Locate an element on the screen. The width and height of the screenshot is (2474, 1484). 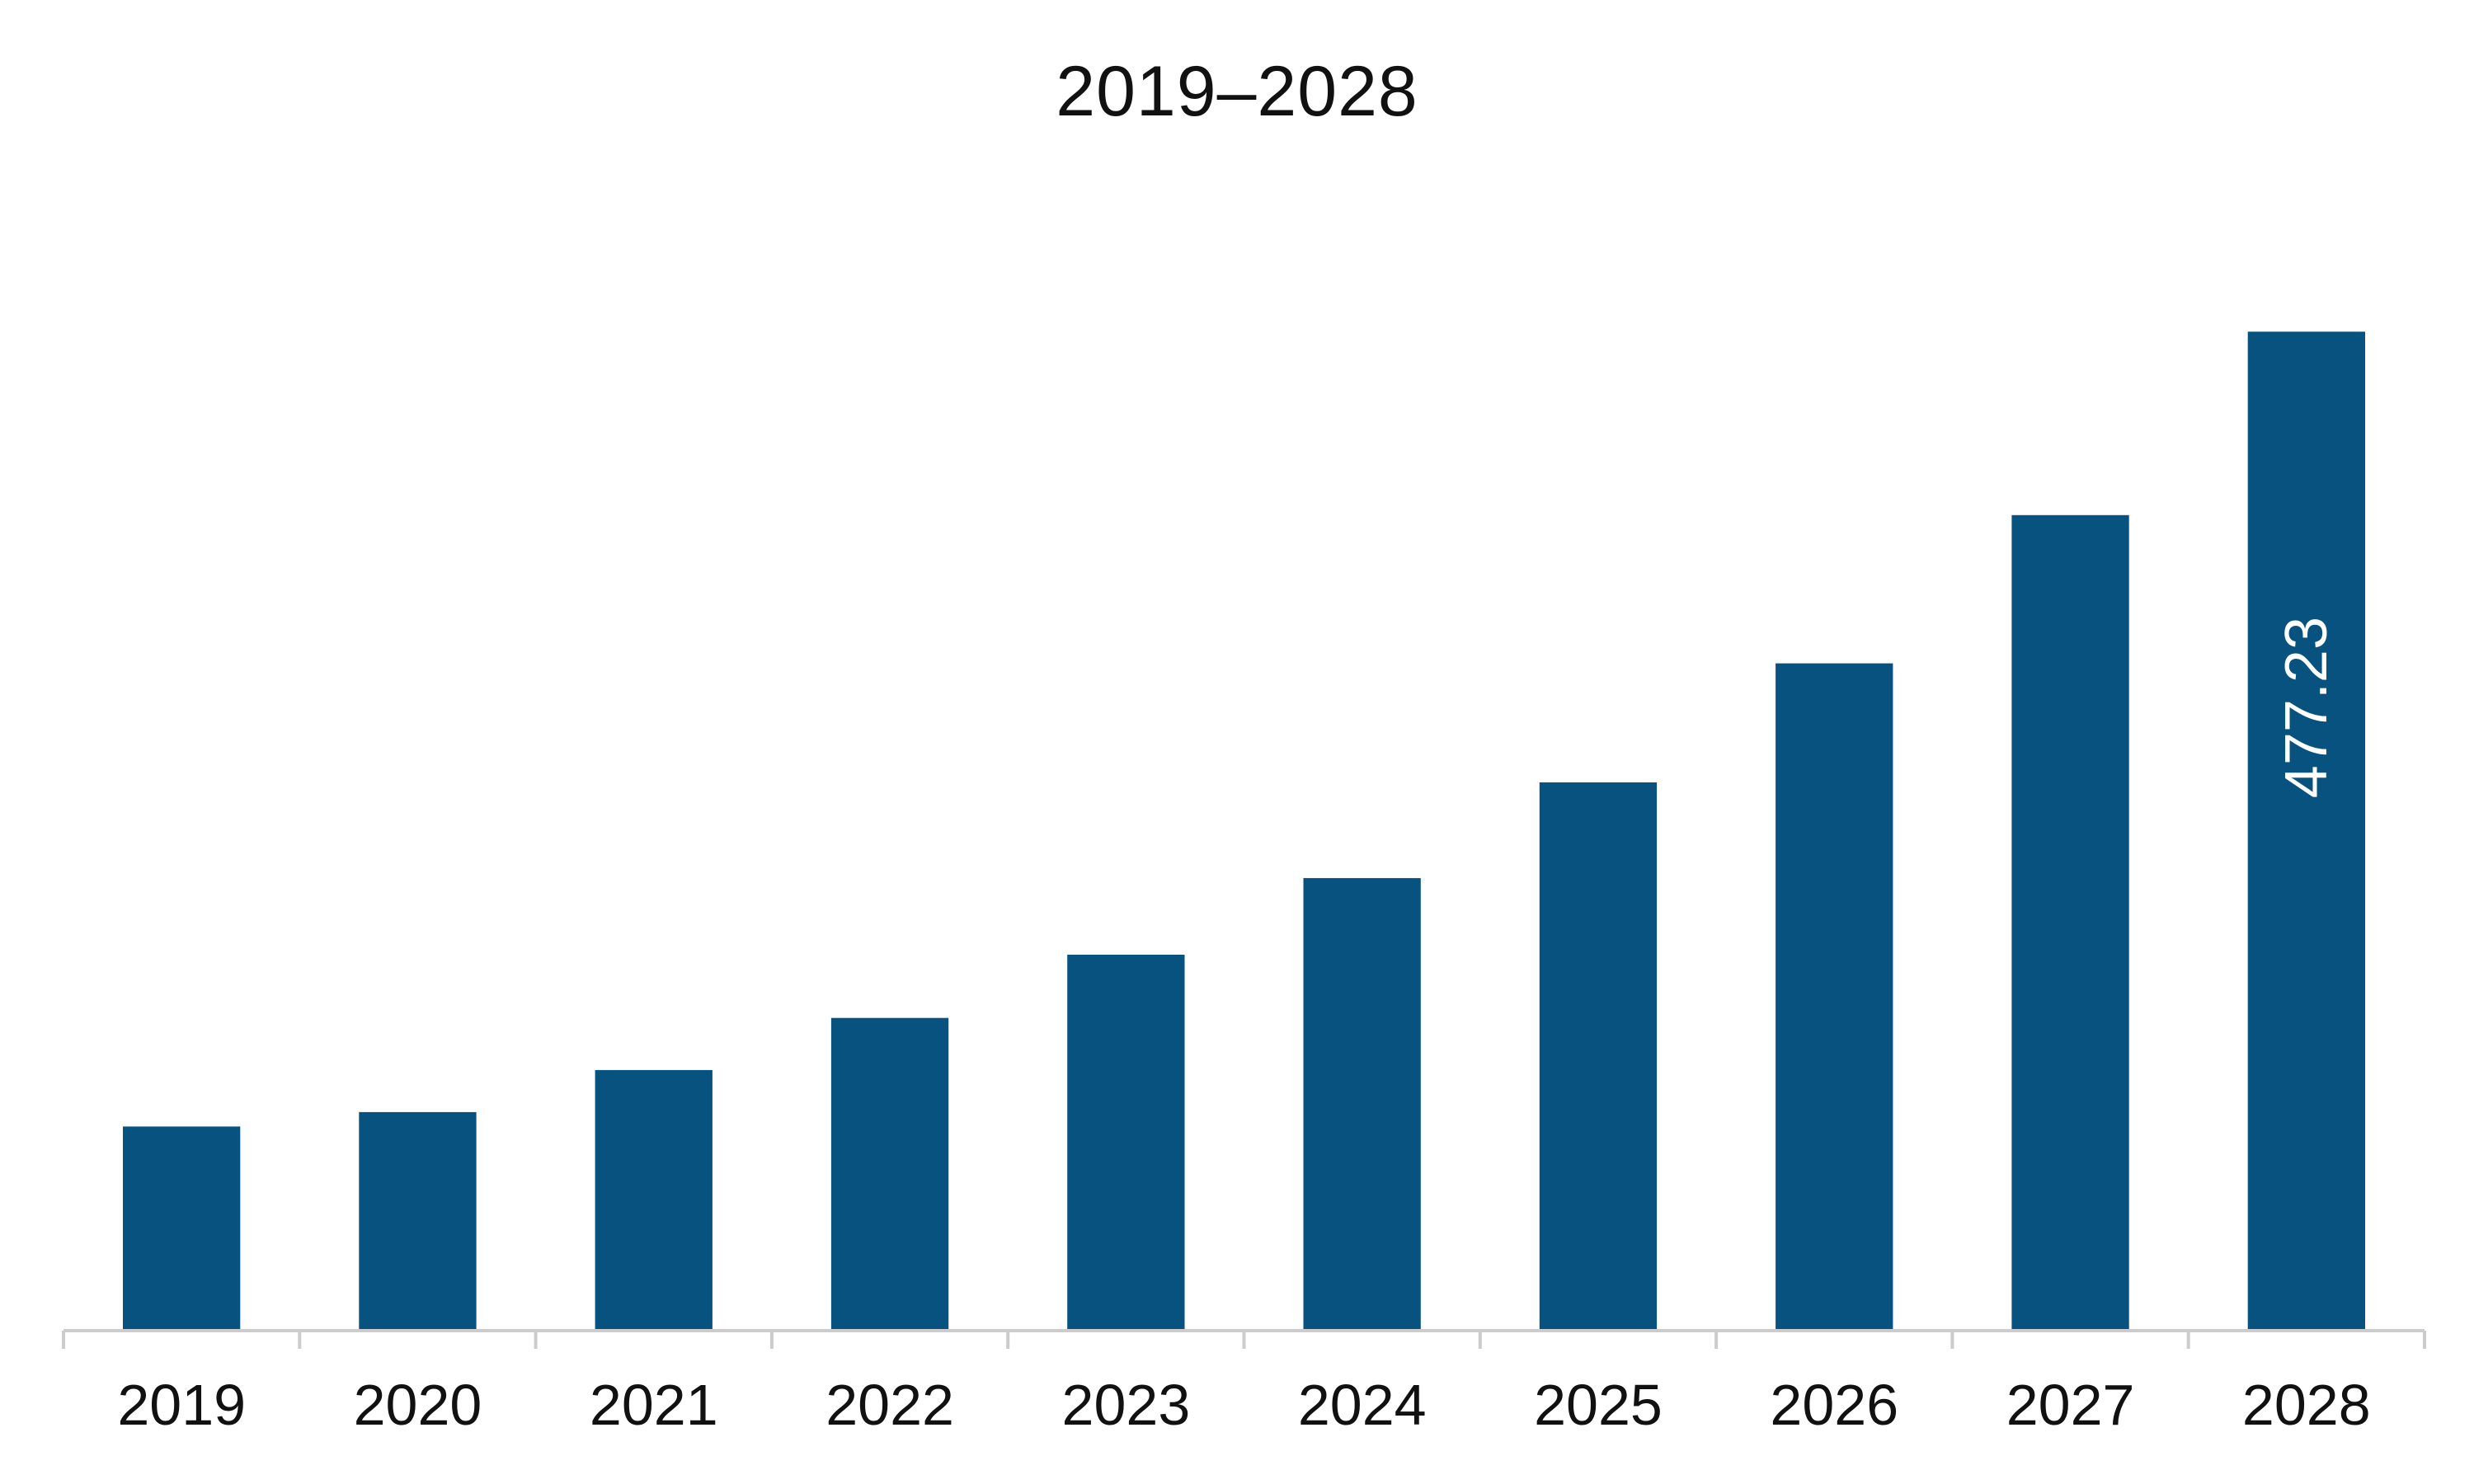
bar-2023 is located at coordinates (1126, 1143).